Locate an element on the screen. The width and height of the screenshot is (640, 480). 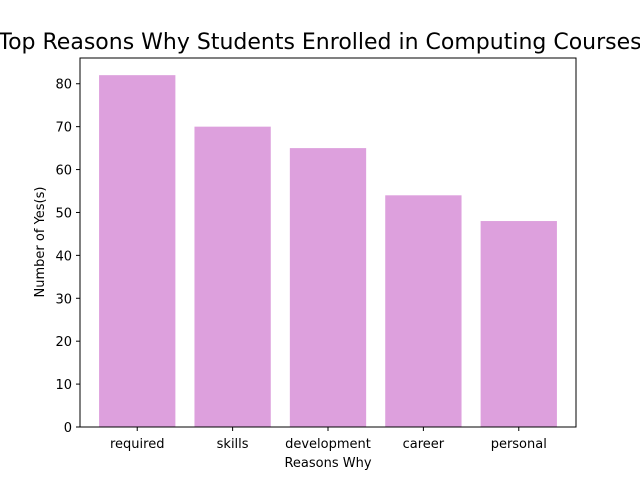
y-tick-label-70: 70 is located at coordinates (63, 128).